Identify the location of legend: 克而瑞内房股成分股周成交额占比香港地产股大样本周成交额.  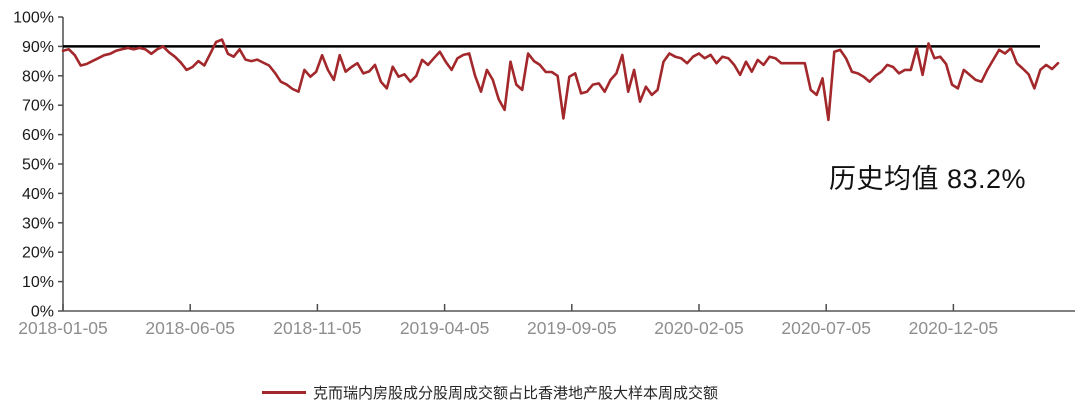
(490, 392).